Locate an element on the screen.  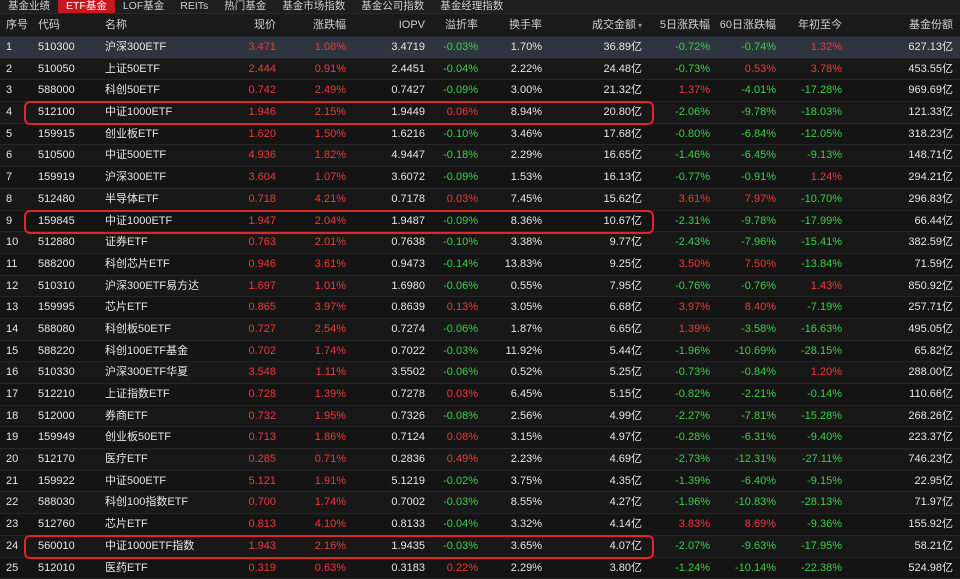
column-header-amount: 成交金额▾ is located at coordinates (603, 25).